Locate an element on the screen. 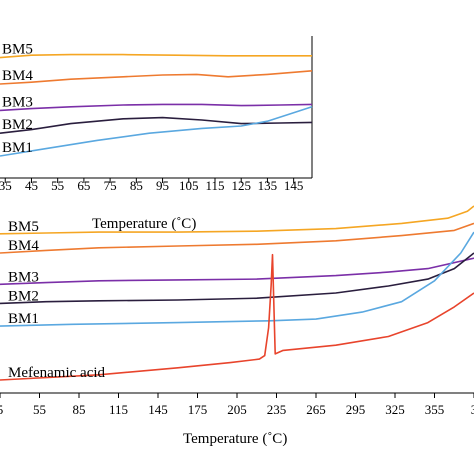  bottom-x-tick-label: 235 is located at coordinates (277, 409).